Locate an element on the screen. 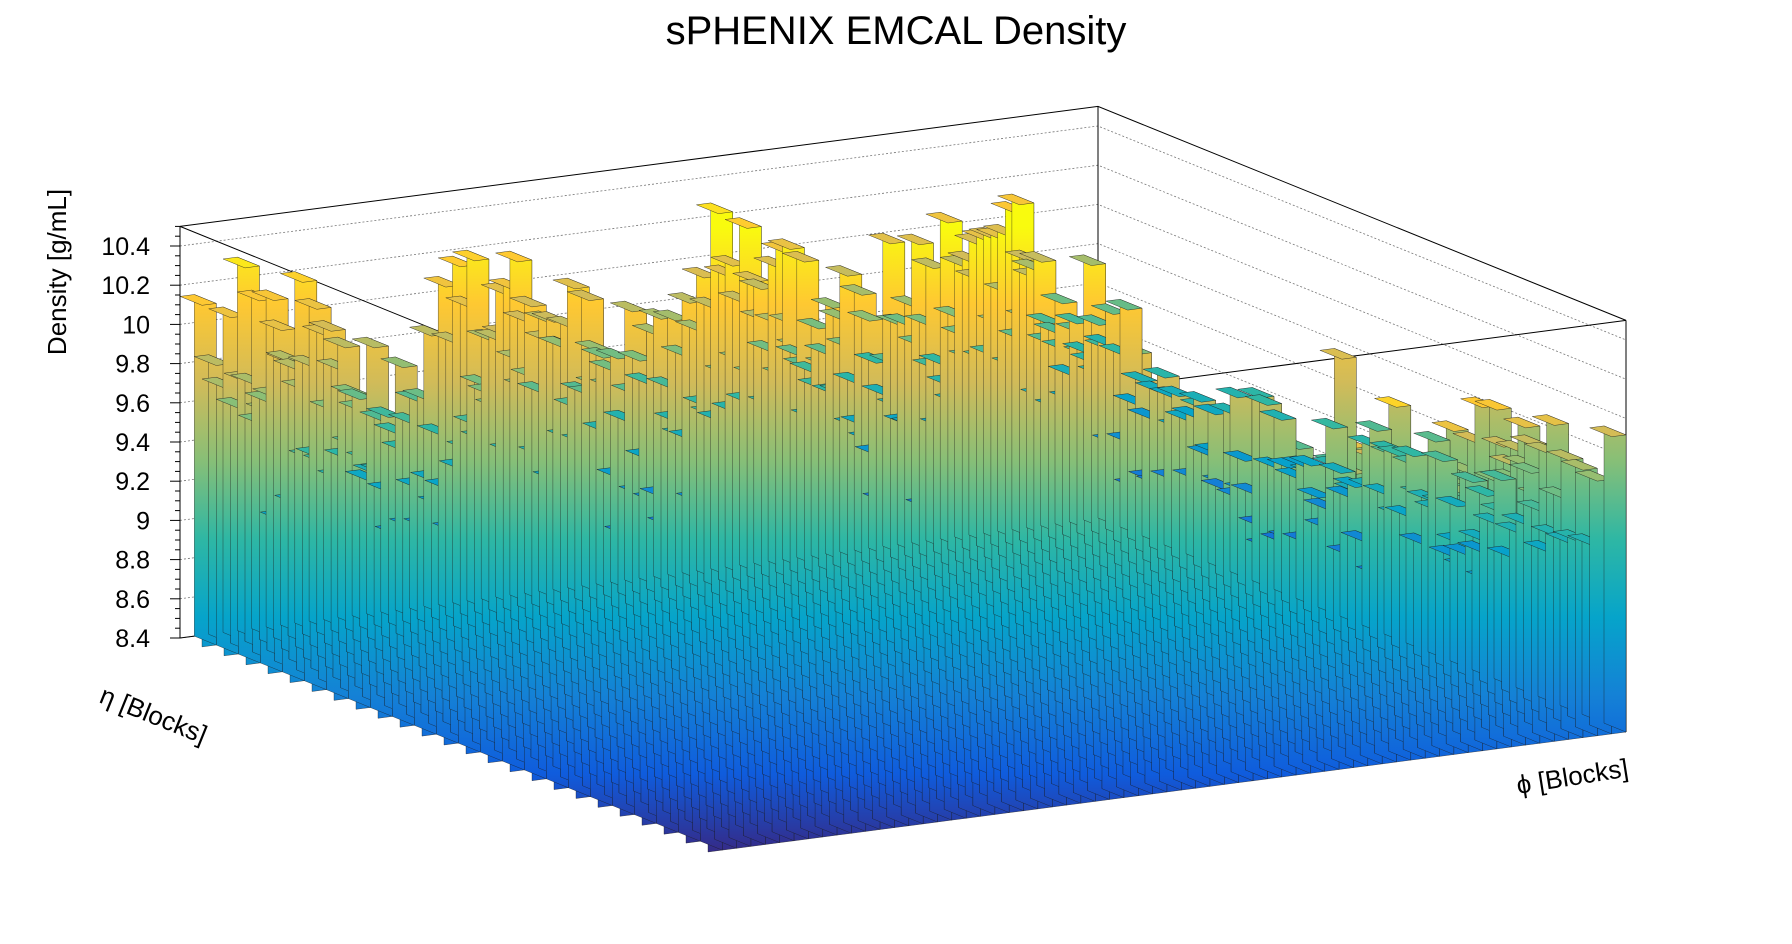 The image size is (1792, 944). chart-title: sPHENIX EMCAL Density is located at coordinates (896, 31).